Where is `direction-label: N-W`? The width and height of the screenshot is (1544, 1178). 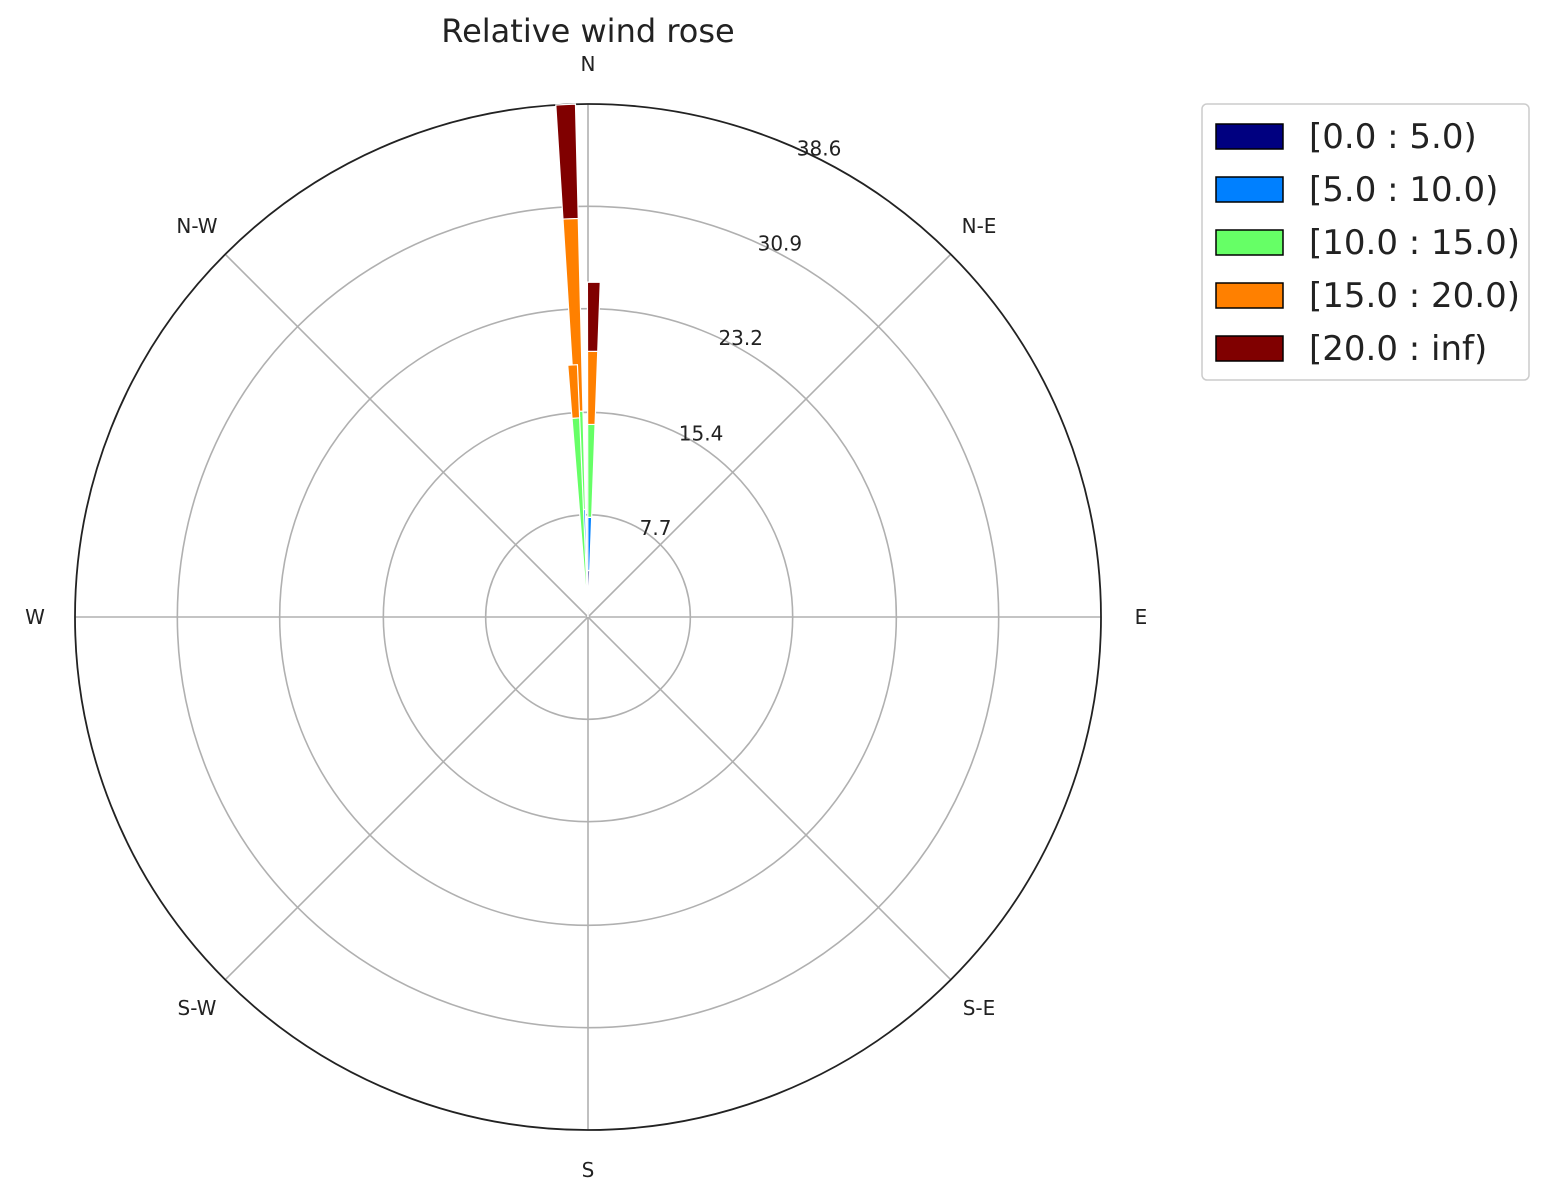 direction-label: N-W is located at coordinates (196, 226).